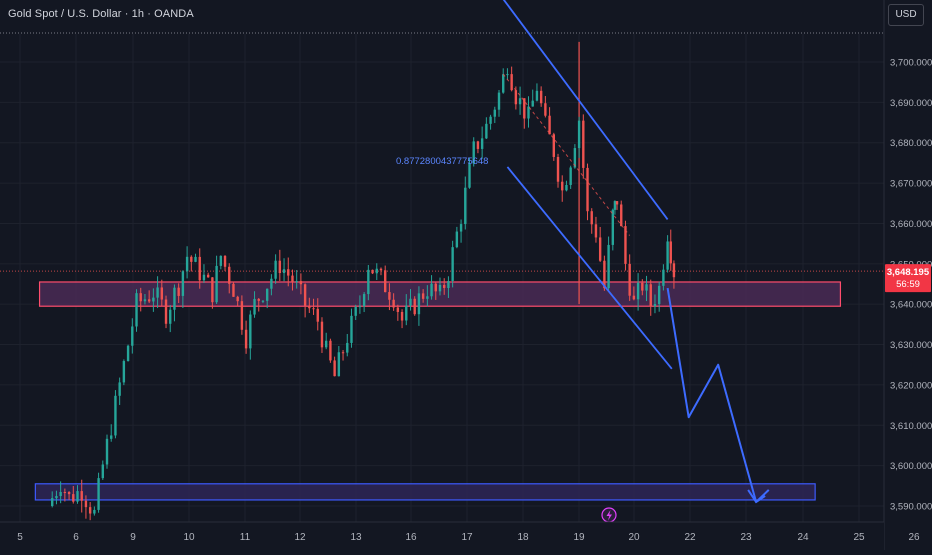  I want to click on projection-path, so click(718, 395).